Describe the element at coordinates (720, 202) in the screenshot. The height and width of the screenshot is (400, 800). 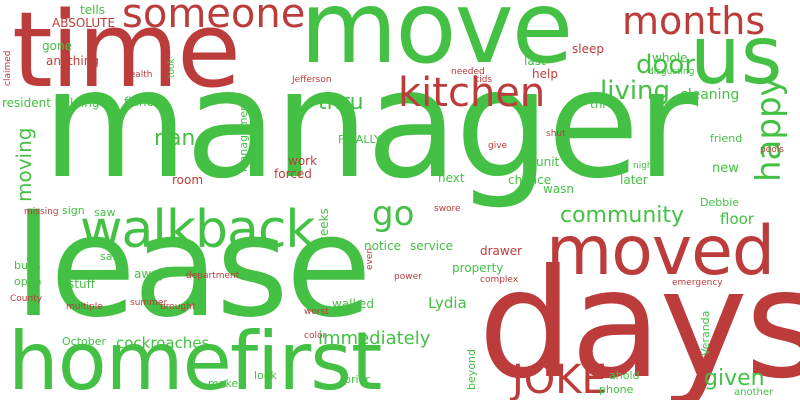
I see `word-debbie: Debbie` at that location.